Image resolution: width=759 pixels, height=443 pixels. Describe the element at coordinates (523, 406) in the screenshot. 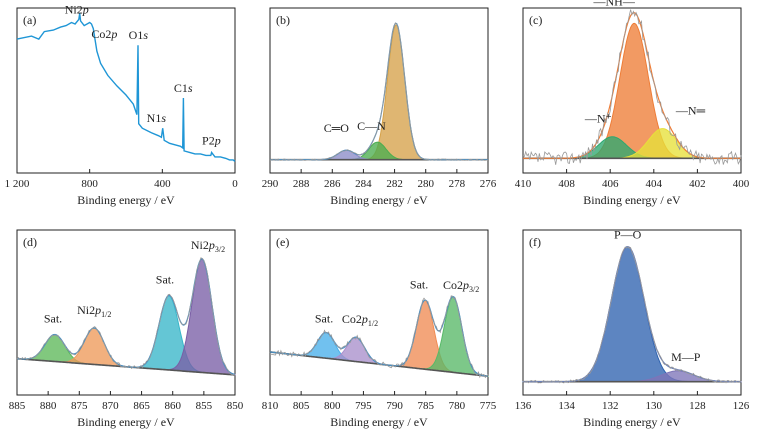

I see `x-tick-label: 136` at that location.